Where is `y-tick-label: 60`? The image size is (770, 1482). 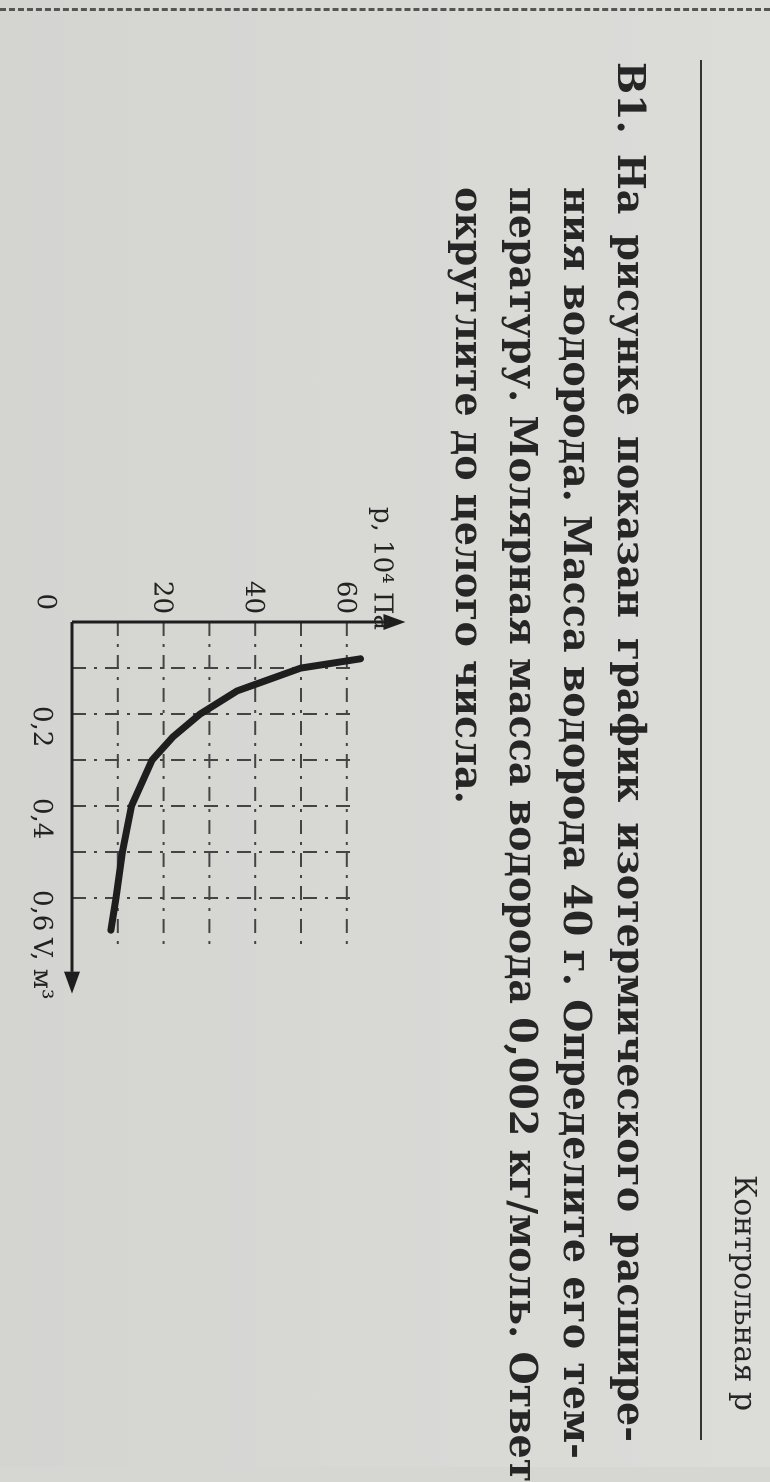 y-tick-label: 60 is located at coordinates (346, 597).